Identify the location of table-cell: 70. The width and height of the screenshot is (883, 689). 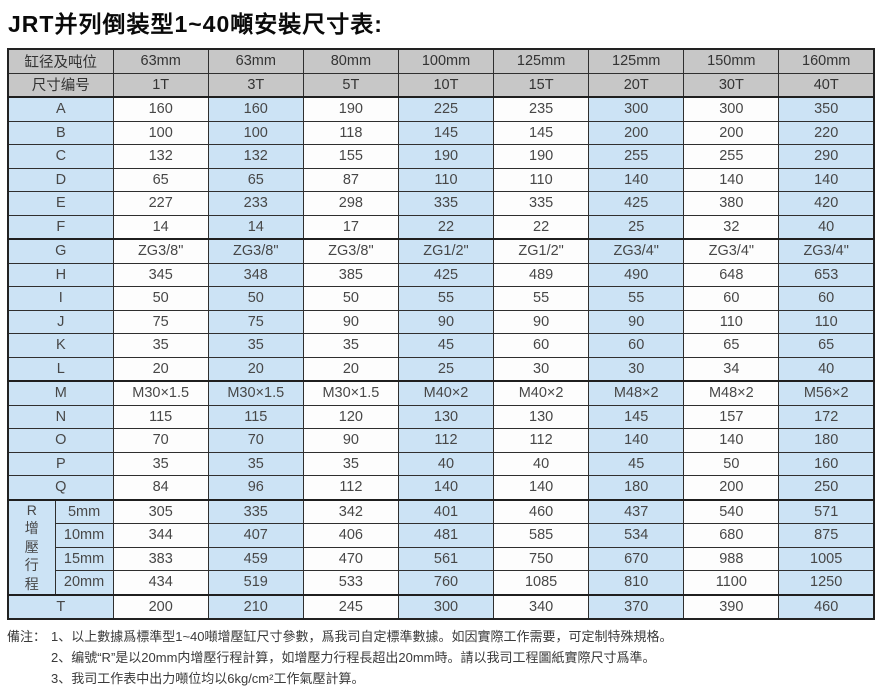
(160, 440).